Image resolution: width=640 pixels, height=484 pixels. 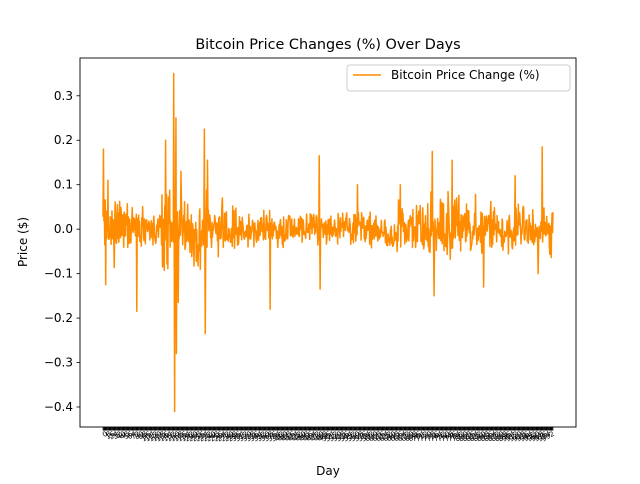 What do you see at coordinates (58, 318) in the screenshot?
I see `y-tick-label: −0.2` at bounding box center [58, 318].